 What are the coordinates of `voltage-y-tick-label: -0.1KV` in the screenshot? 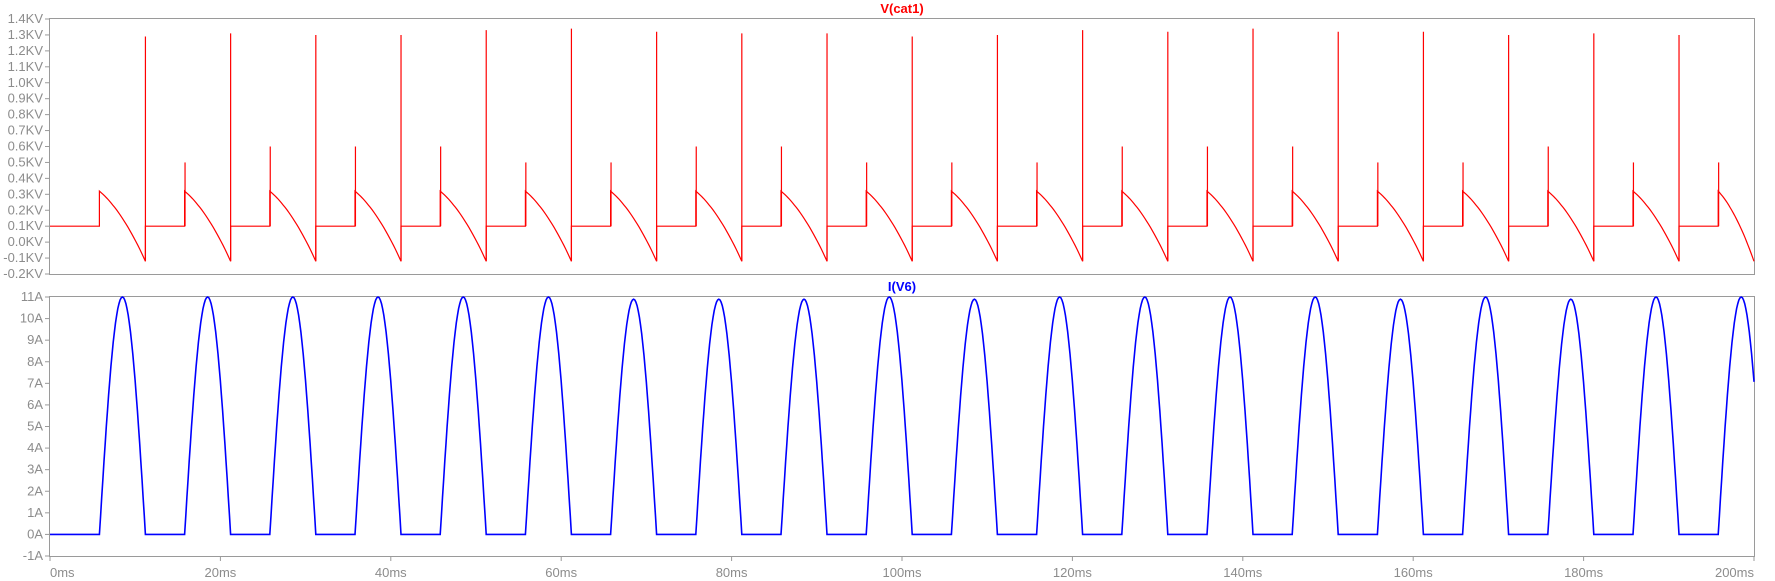 It's located at (23, 257).